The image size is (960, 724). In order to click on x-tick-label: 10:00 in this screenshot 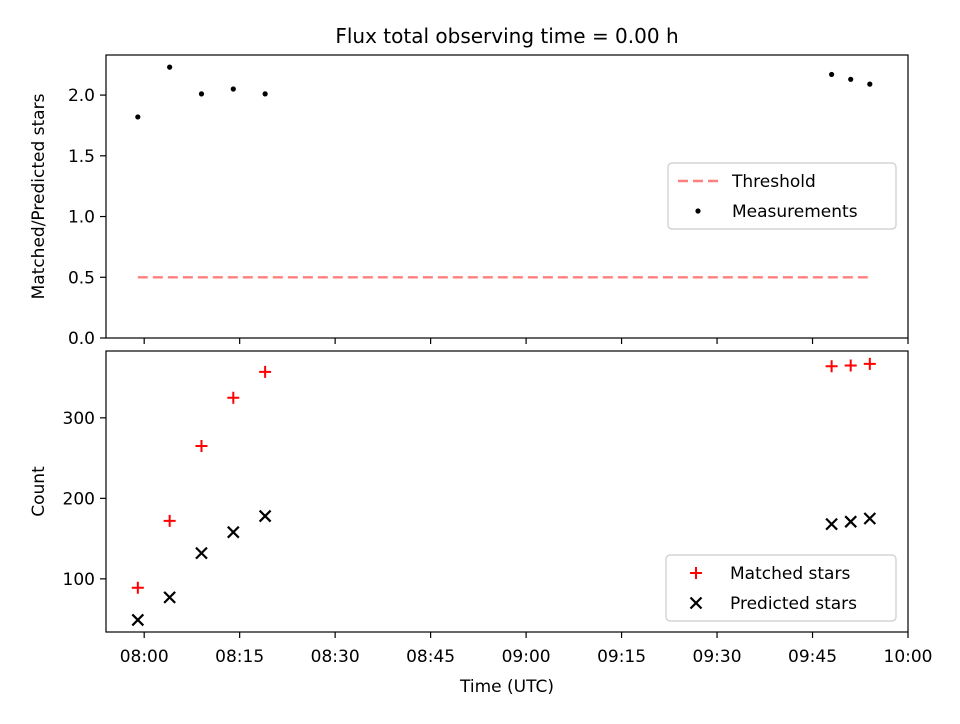, I will do `click(908, 657)`.